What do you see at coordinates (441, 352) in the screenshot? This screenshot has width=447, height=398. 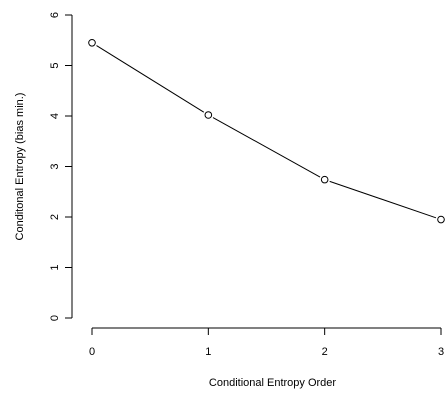 I see `x-tick-label: 3` at bounding box center [441, 352].